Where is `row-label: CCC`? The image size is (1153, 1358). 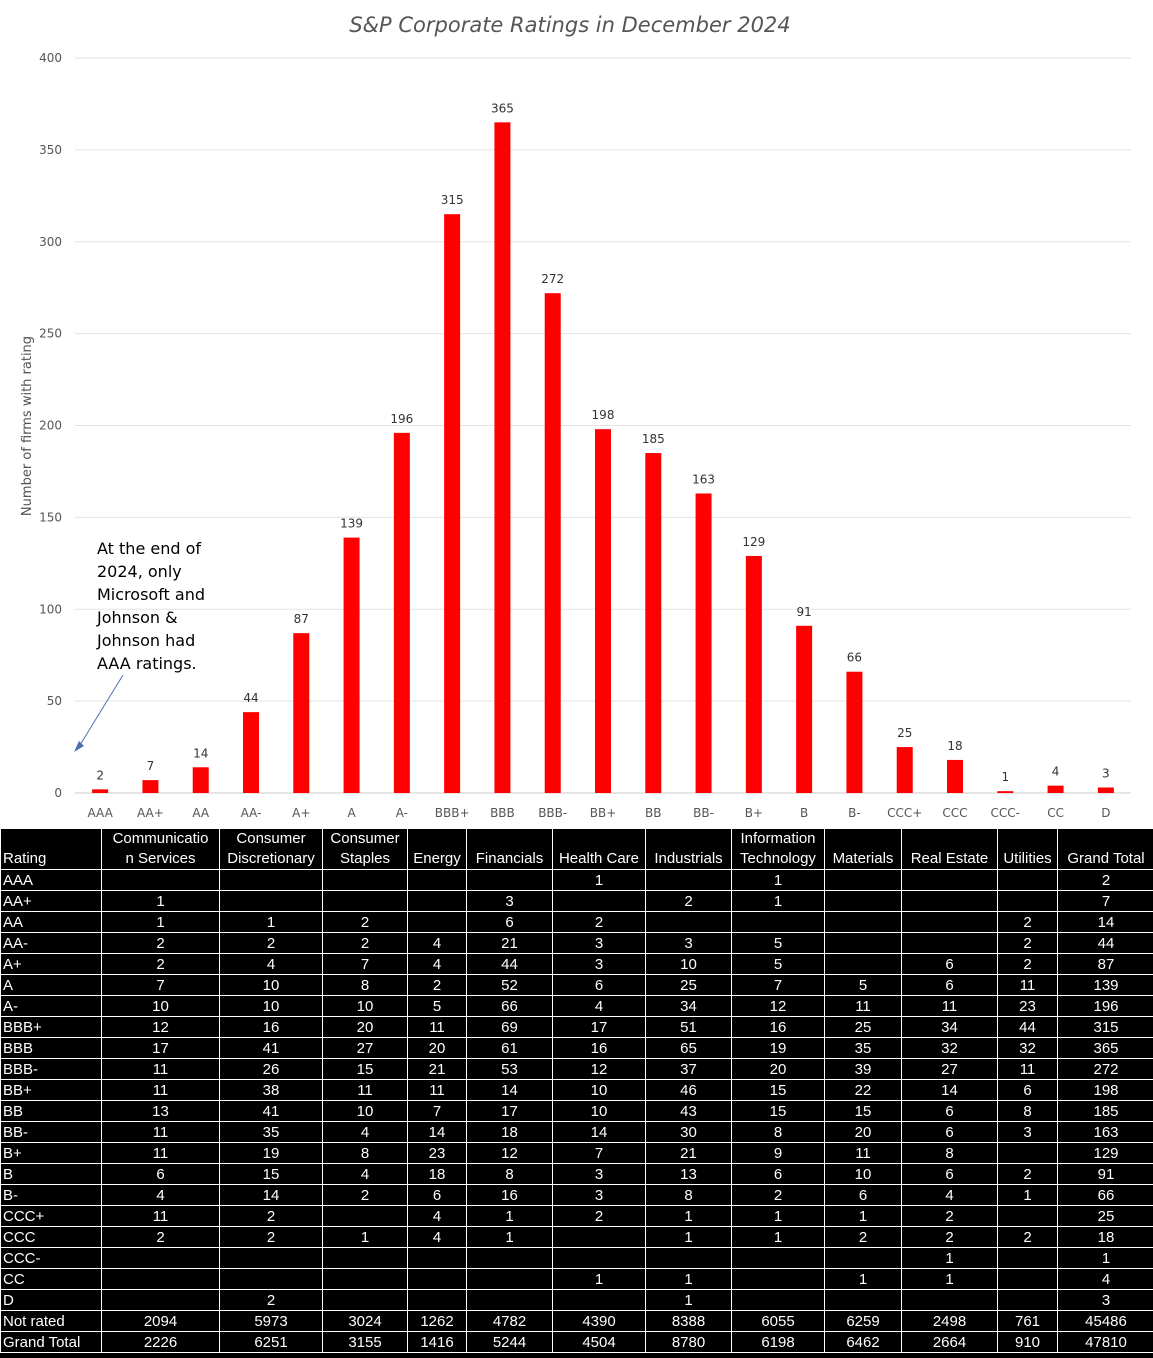 row-label: CCC is located at coordinates (51, 1237).